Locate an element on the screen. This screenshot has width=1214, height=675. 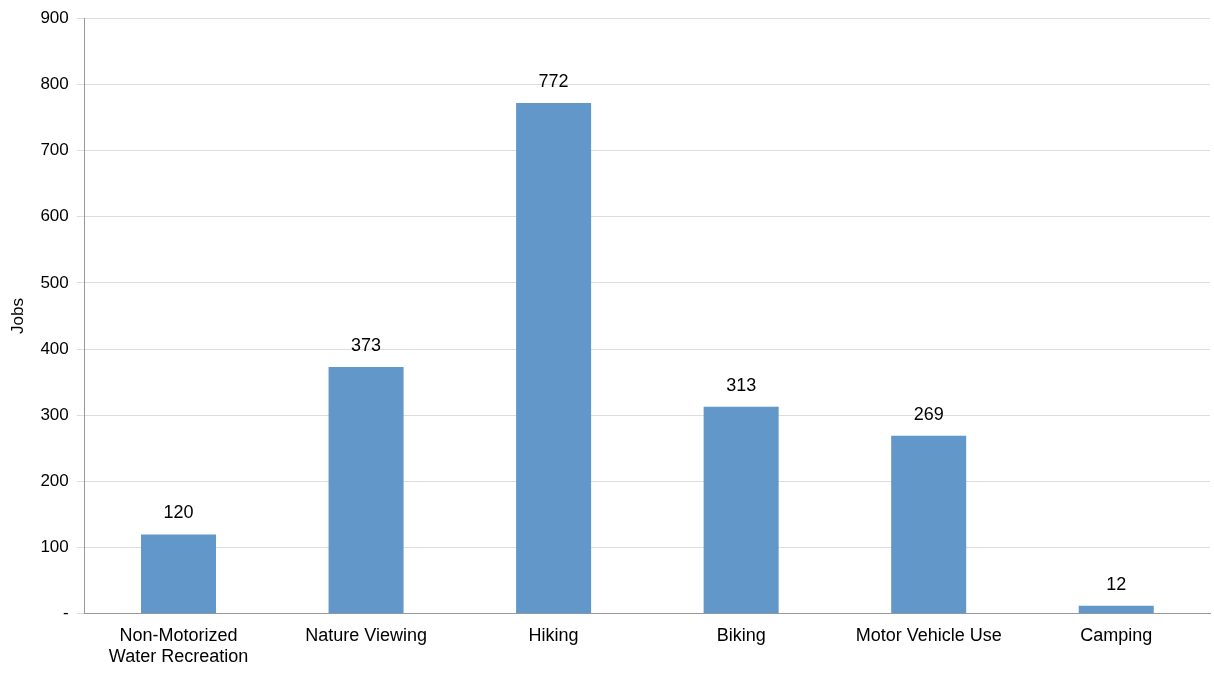
data-label: 772 is located at coordinates (553, 80).